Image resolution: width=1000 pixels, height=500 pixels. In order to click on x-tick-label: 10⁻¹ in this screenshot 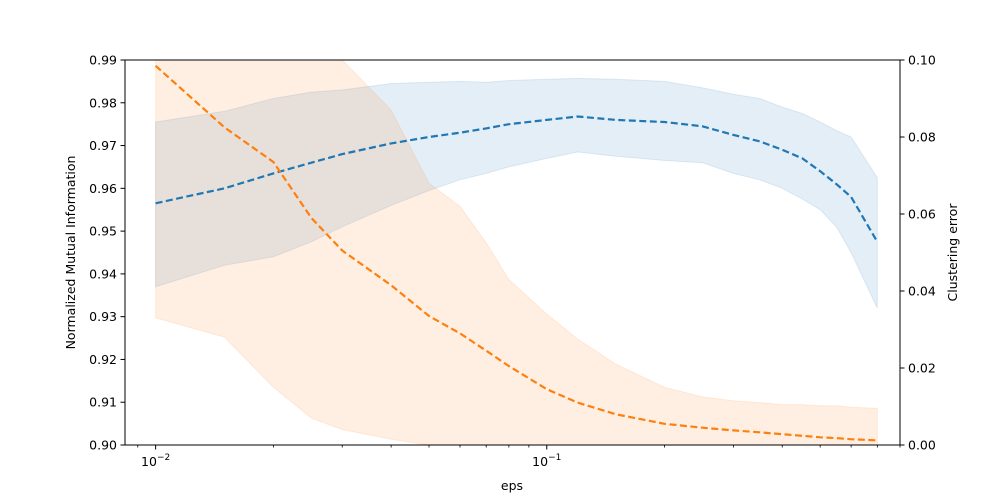, I will do `click(546, 461)`.